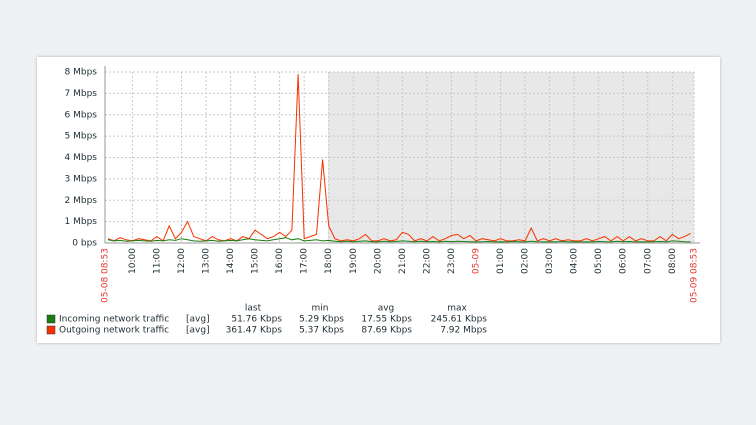 This screenshot has width=756, height=425. What do you see at coordinates (305, 261) in the screenshot?
I see `x-tick-label: 17:00` at bounding box center [305, 261].